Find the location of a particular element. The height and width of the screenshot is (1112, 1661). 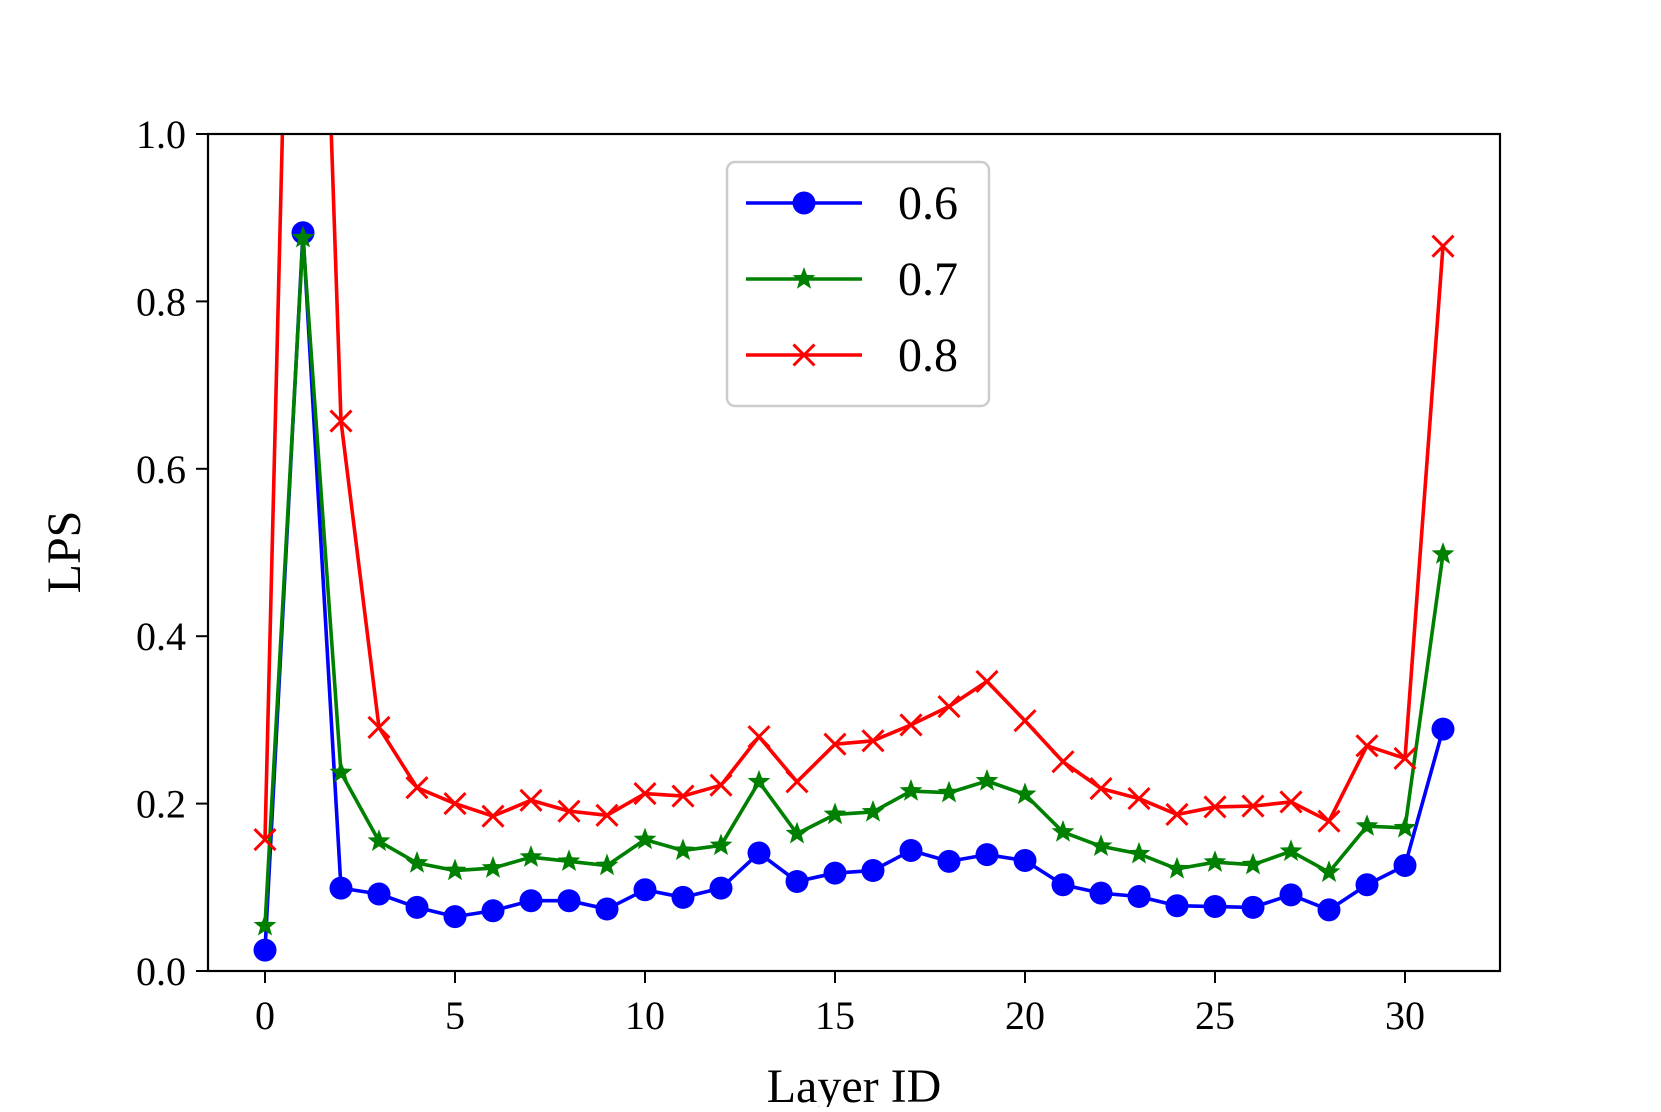

x-axis: 0 5 10 15 20 25 30 is located at coordinates (840, 1004).